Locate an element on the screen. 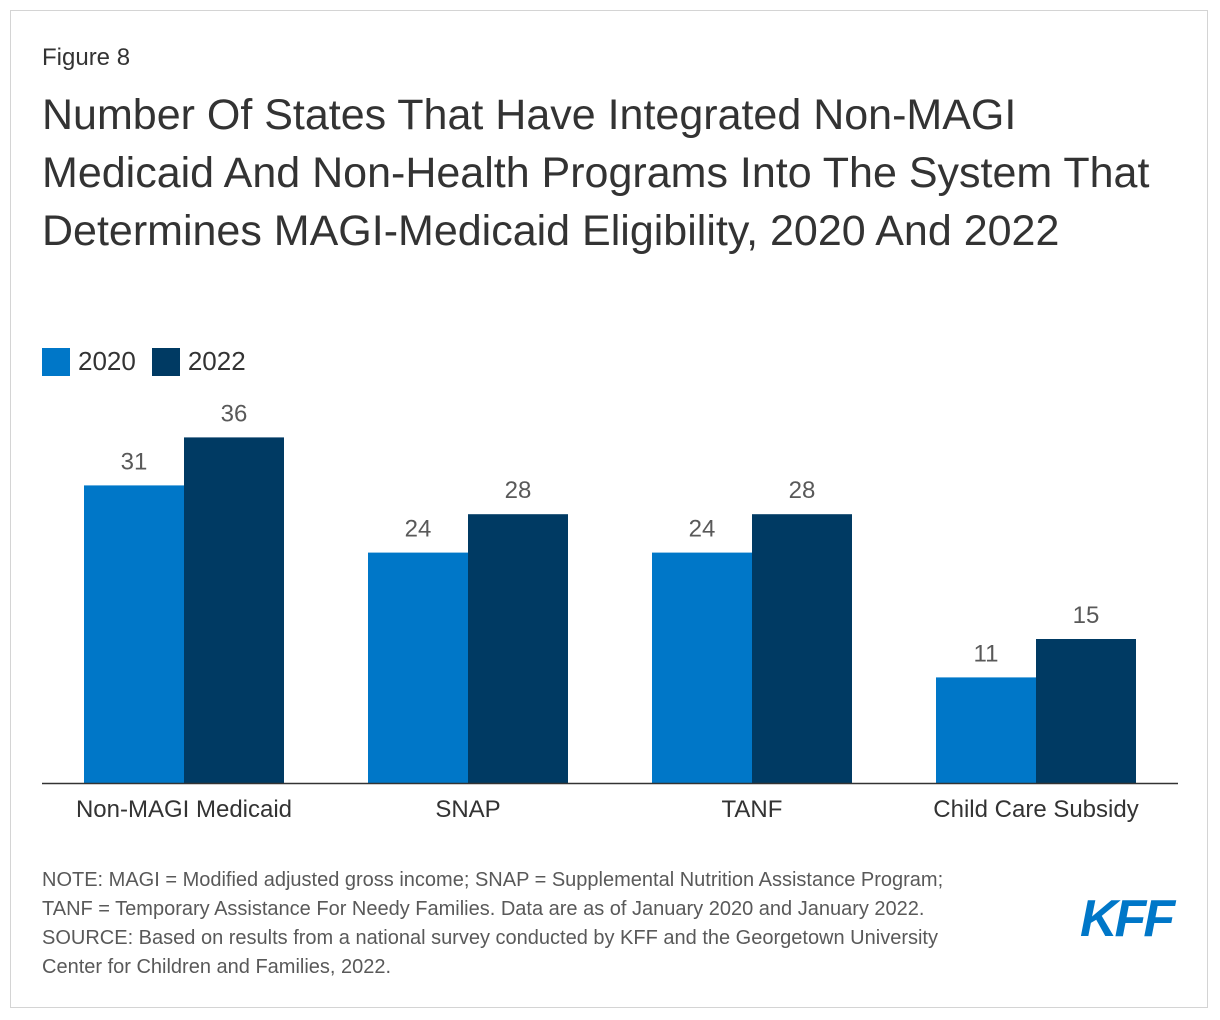  bar-2022-non-magi-medicaid is located at coordinates (234, 610).